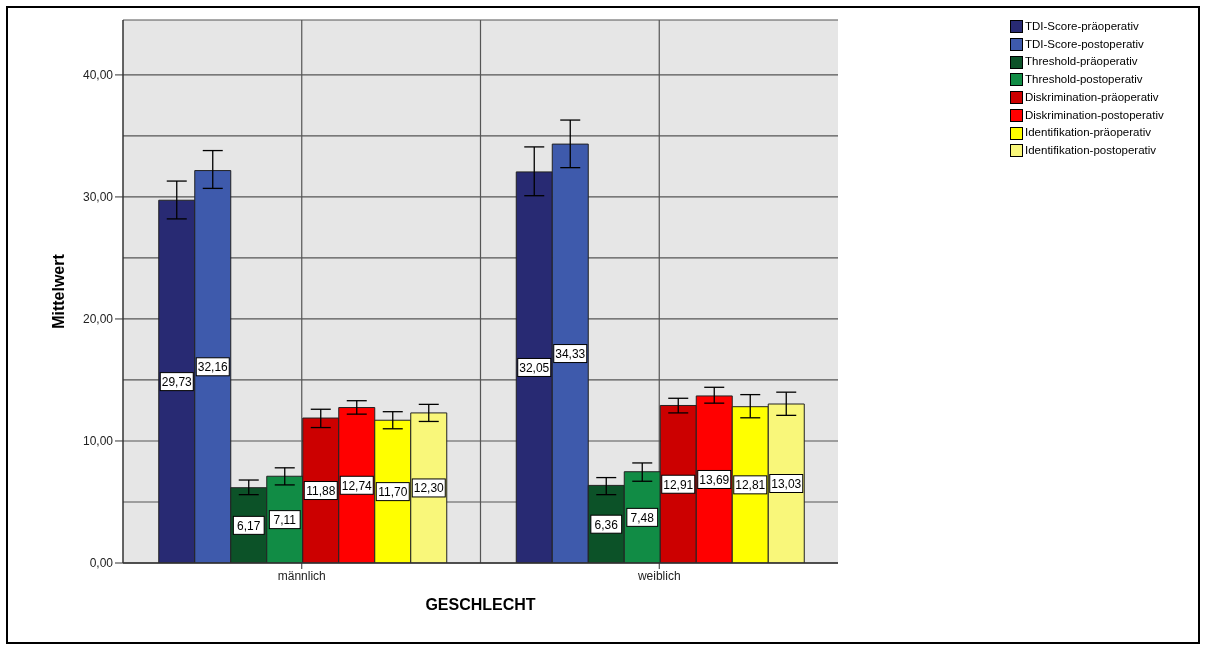 The width and height of the screenshot is (1206, 648). What do you see at coordinates (750, 485) in the screenshot?
I see `data-label: 12,81` at bounding box center [750, 485].